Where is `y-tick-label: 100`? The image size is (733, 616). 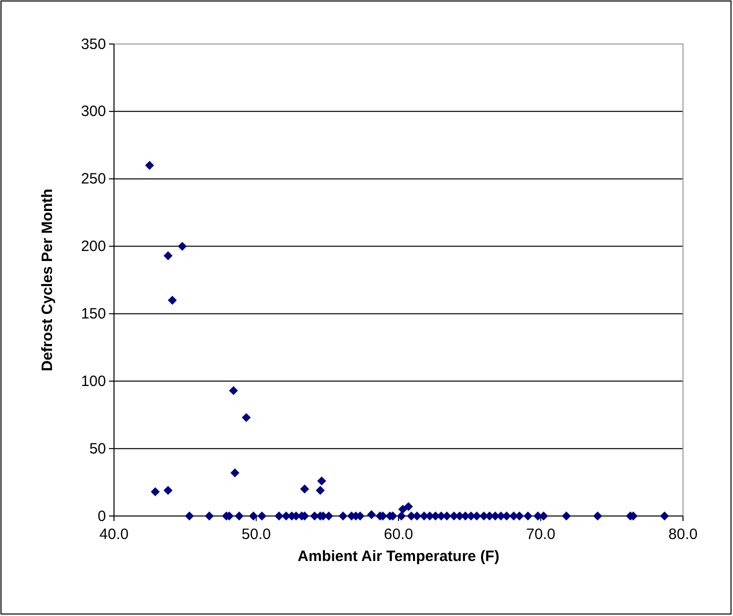 y-tick-label: 100 is located at coordinates (93, 381).